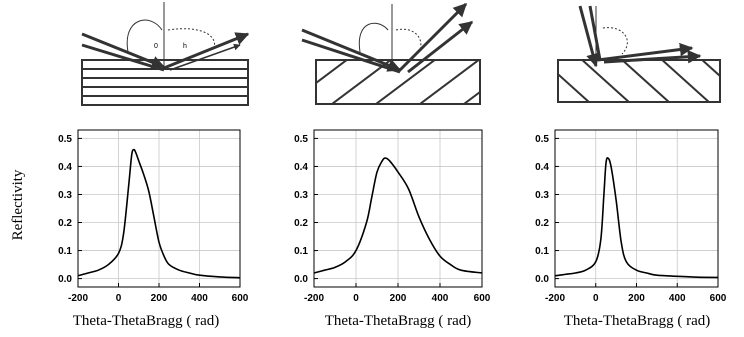 The image size is (744, 337). What do you see at coordinates (156, 46) in the screenshot?
I see `angle-label-theta0: 0` at bounding box center [156, 46].